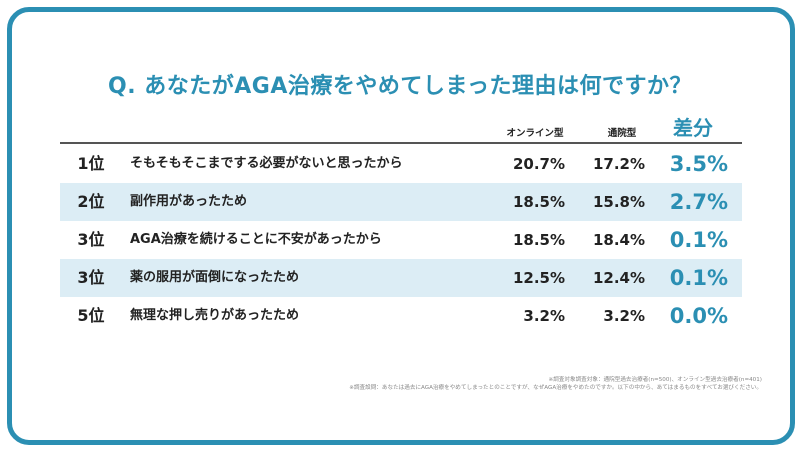 Image resolution: width=800 pixels, height=450 pixels. What do you see at coordinates (91, 315) in the screenshot?
I see `rank-label: 5位` at bounding box center [91, 315].